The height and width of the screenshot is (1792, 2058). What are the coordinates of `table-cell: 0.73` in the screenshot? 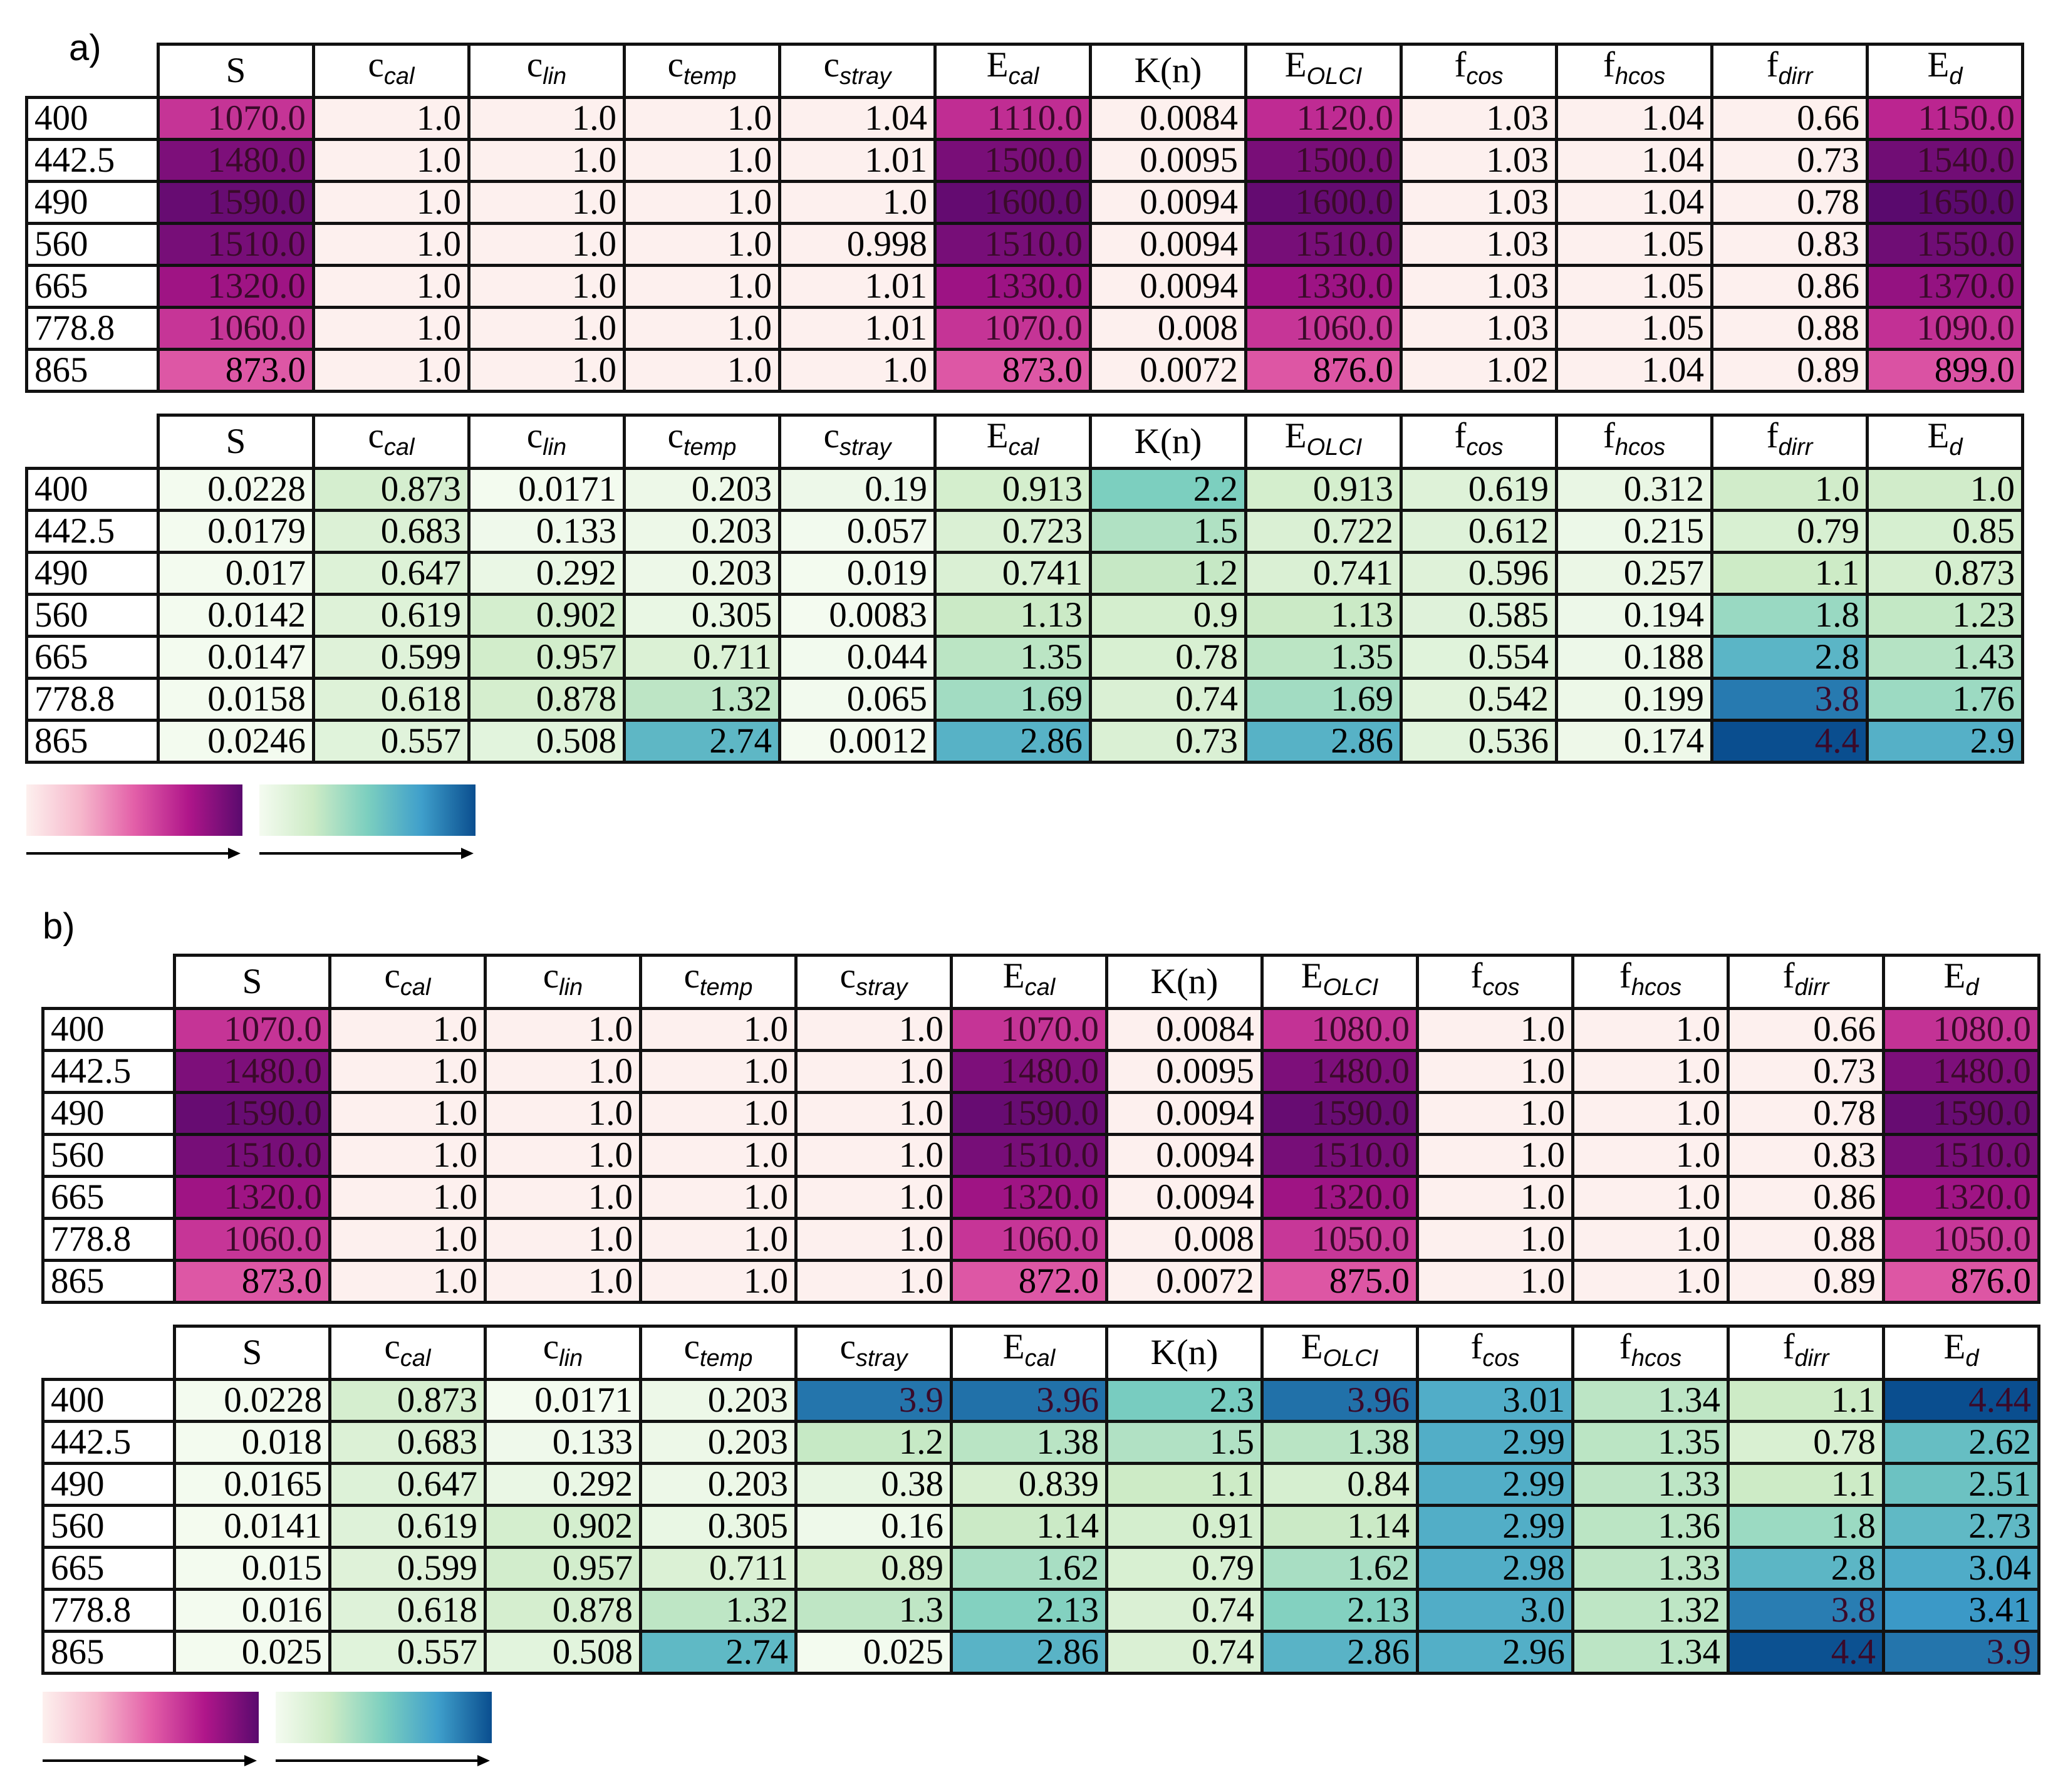 It's located at (1789, 161).